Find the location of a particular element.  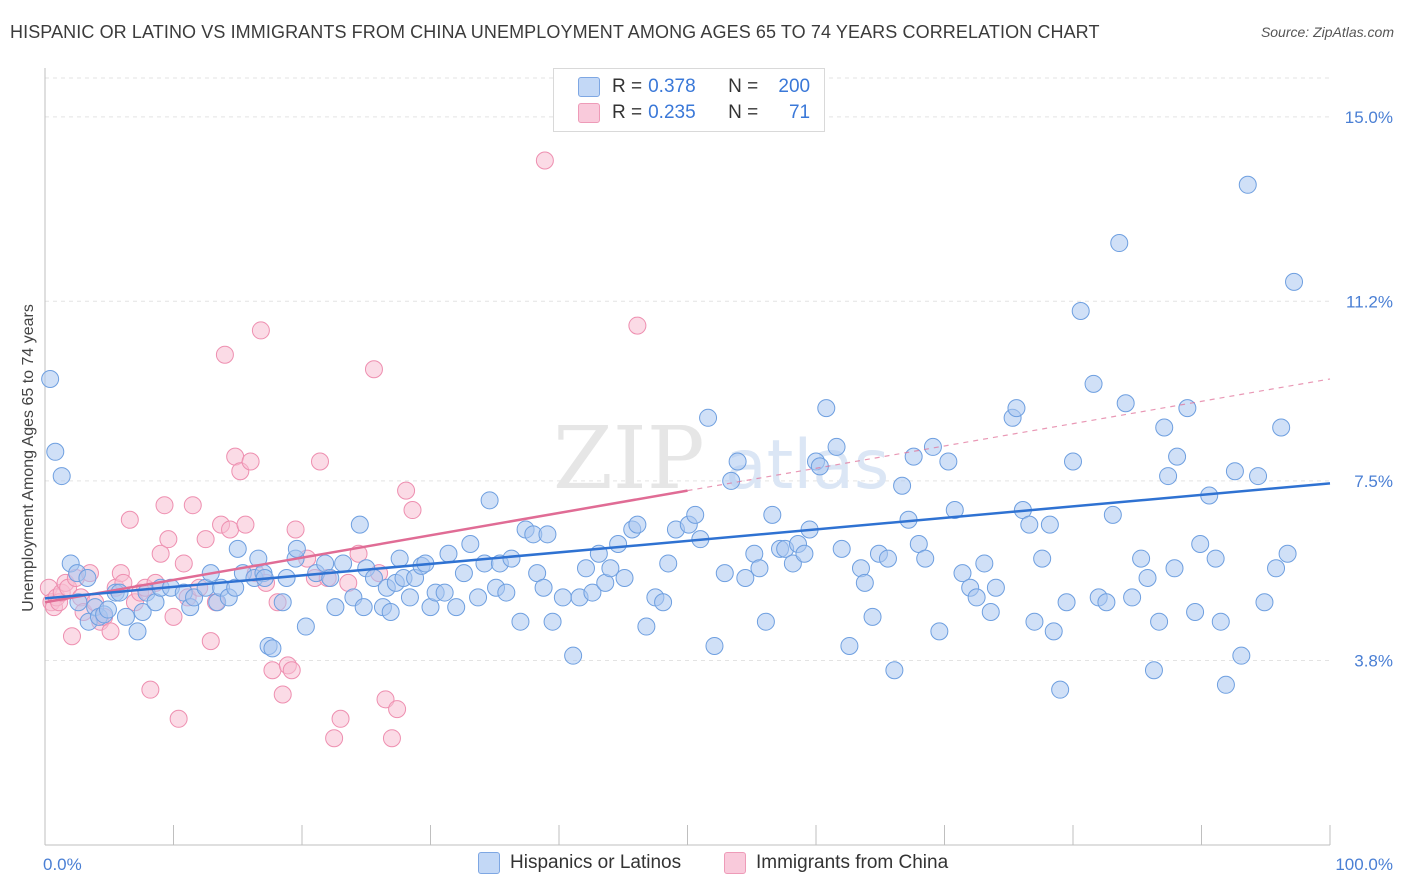

y-axis-label: Unemployment Among Ages 65 to 74 years is located at coordinates (28, 458).